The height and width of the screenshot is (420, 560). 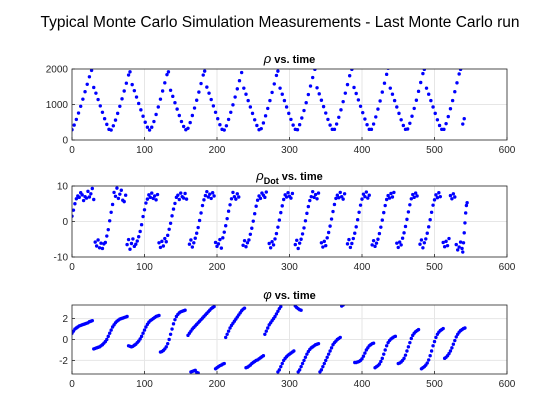 I want to click on x-tick-label: 0, so click(x=72, y=384).